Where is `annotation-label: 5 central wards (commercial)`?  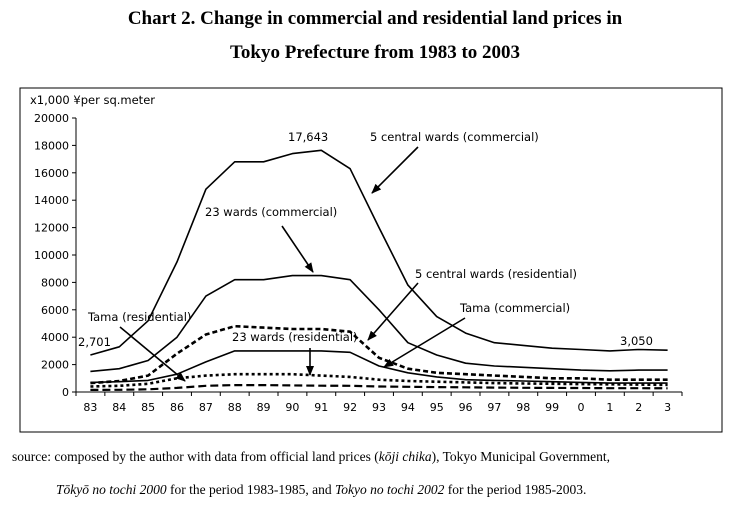 annotation-label: 5 central wards (commercial) is located at coordinates (454, 137).